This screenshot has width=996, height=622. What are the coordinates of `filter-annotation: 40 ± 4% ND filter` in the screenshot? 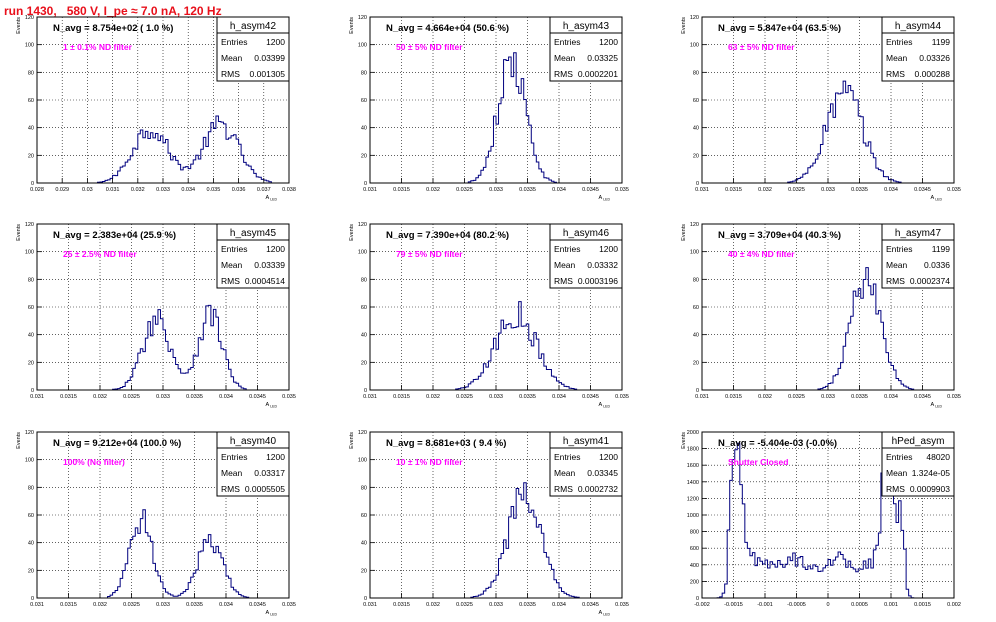 It's located at (761, 254).